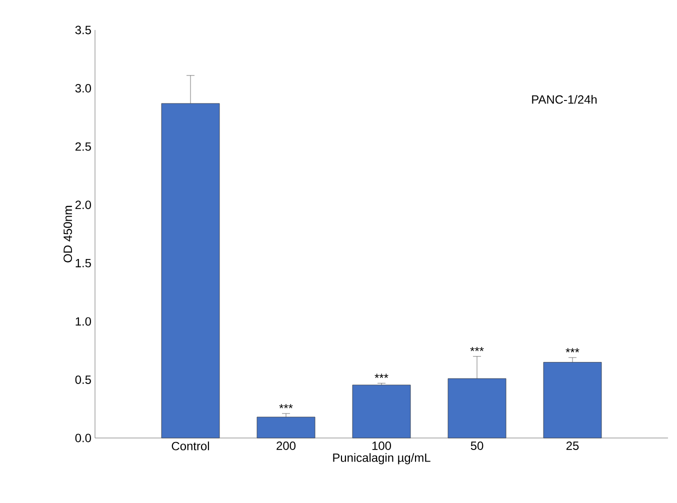  I want to click on x-tick-label: 50, so click(477, 446).